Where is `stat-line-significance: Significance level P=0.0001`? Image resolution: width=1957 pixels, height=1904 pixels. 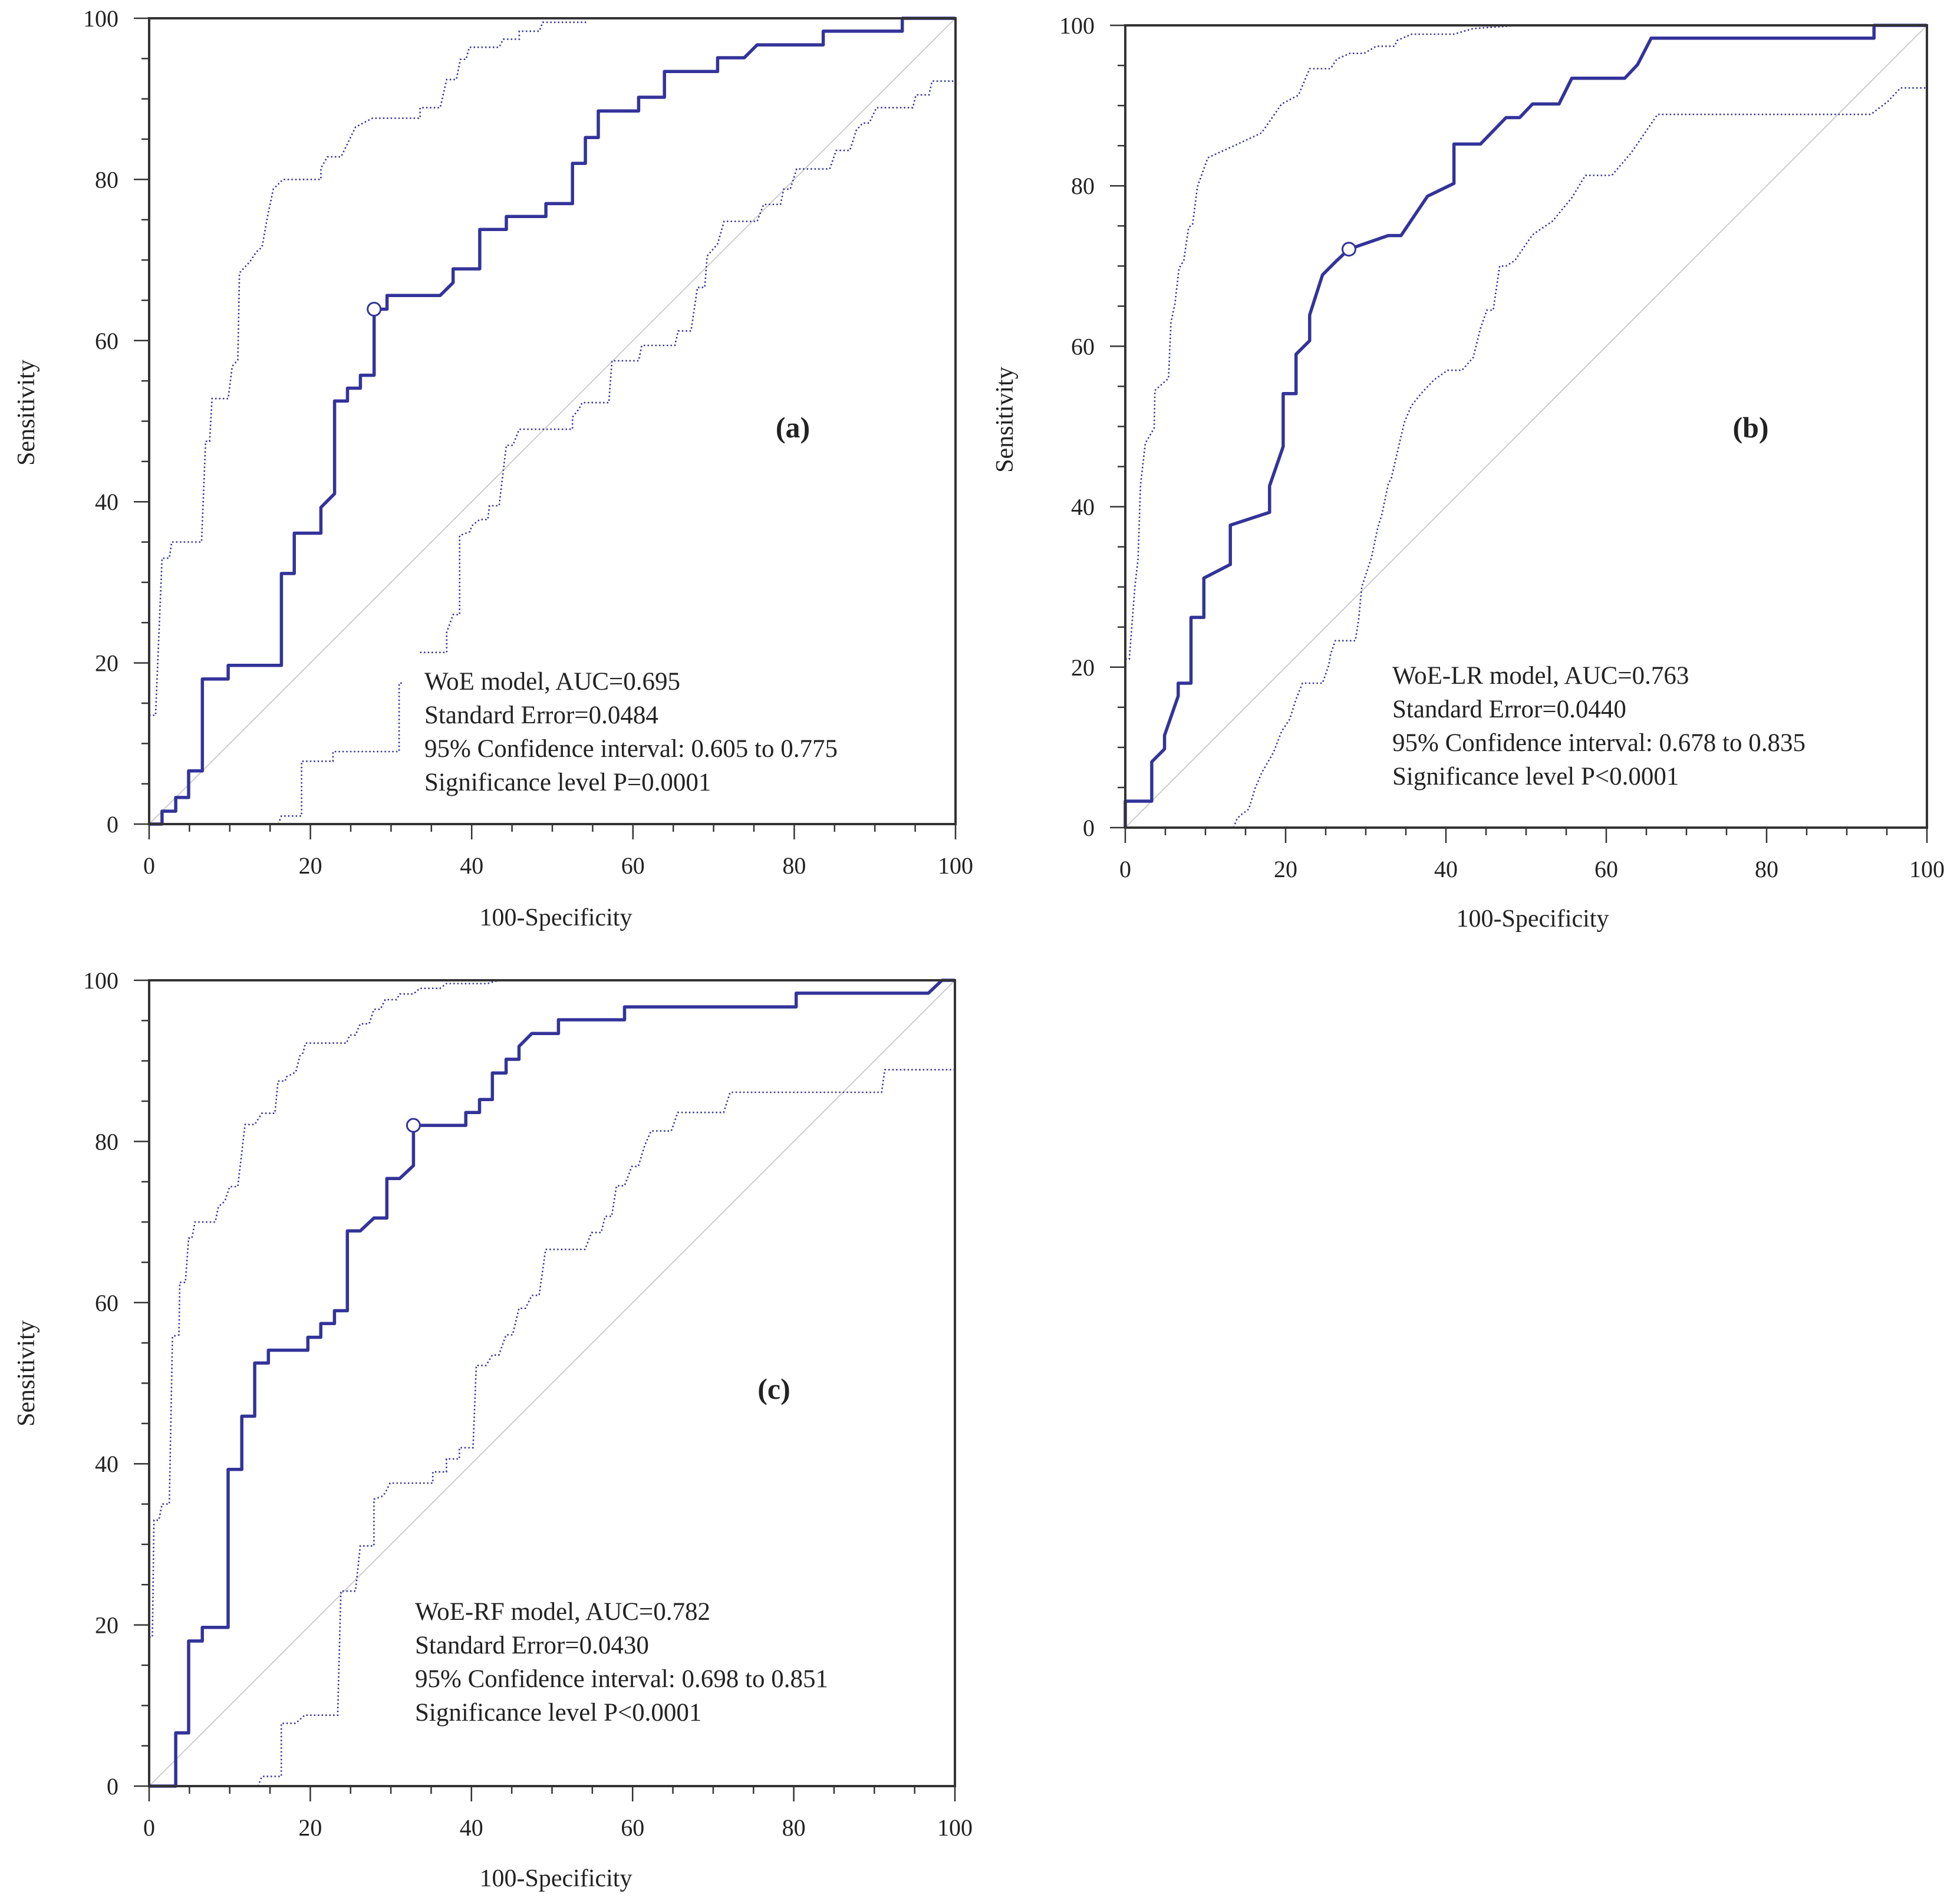 stat-line-significance: Significance level P=0.0001 is located at coordinates (567, 782).